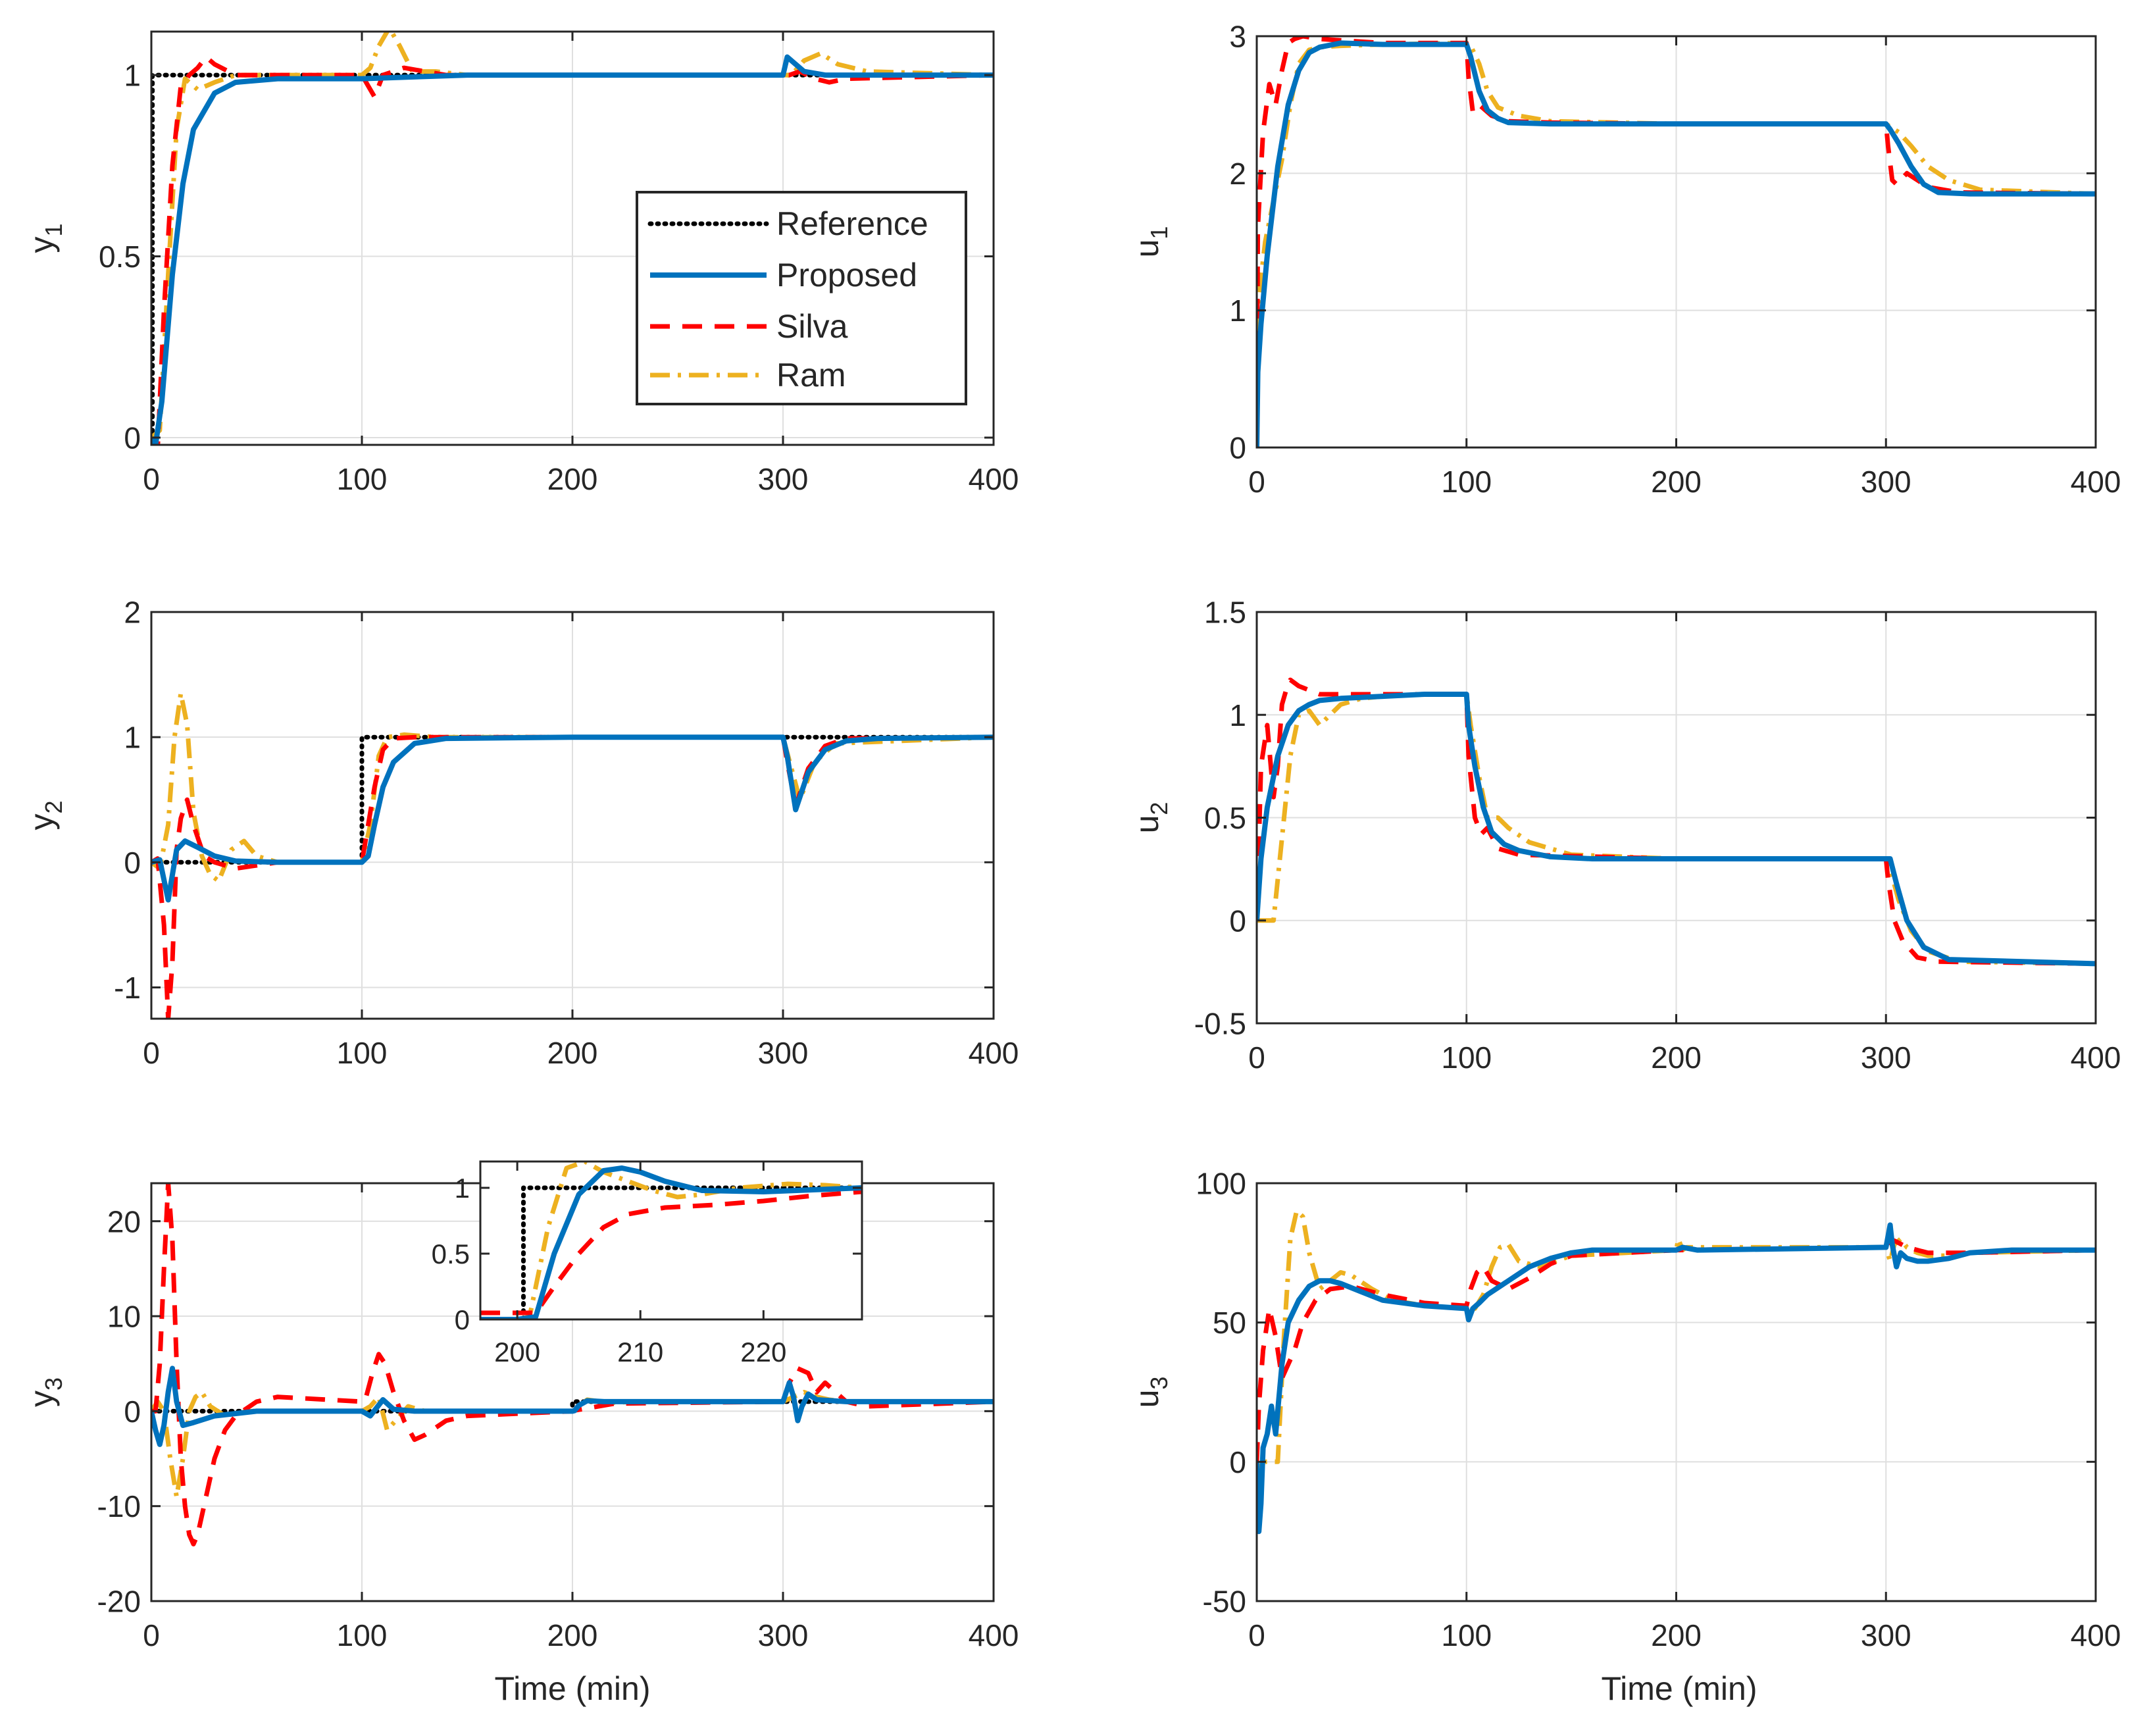 This screenshot has width=2149, height=1736. What do you see at coordinates (1256, 482) in the screenshot?
I see `u1-xtick-label: 0` at bounding box center [1256, 482].